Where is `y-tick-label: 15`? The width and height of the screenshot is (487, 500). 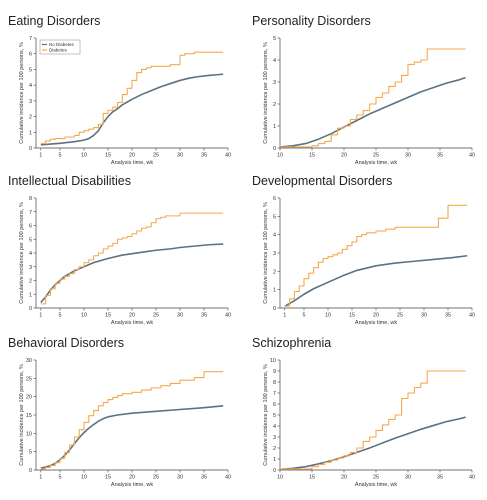
y-tick-label: 15 is located at coordinates (29, 416).